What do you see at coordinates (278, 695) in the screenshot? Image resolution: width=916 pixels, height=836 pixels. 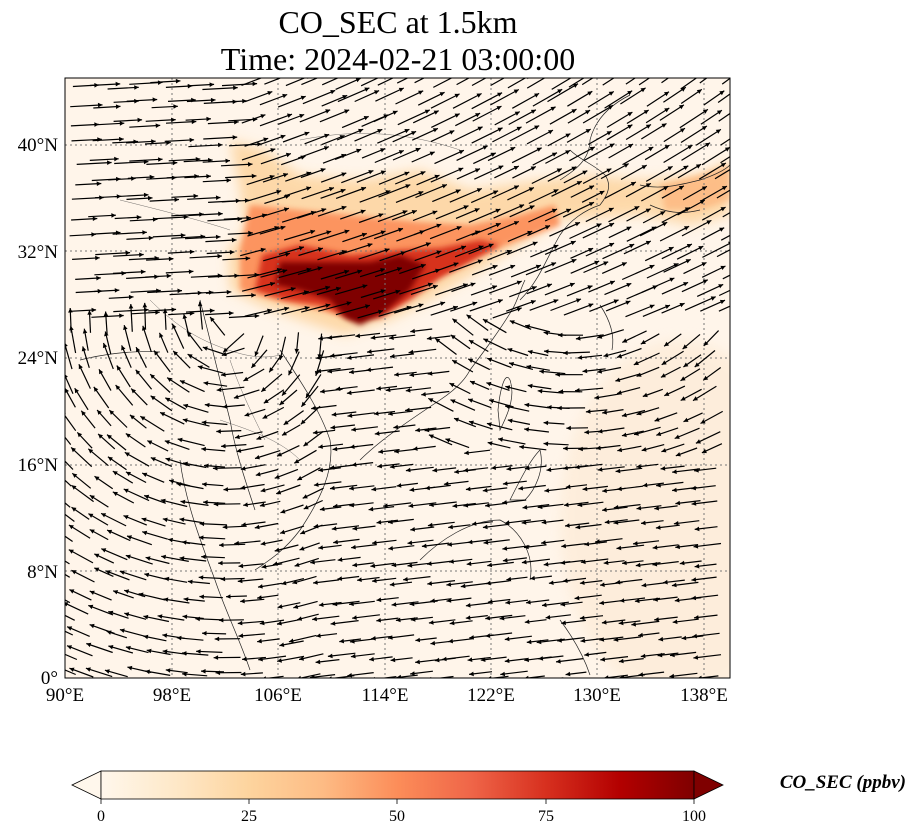 I see `x-tick-label: 106°E` at bounding box center [278, 695].